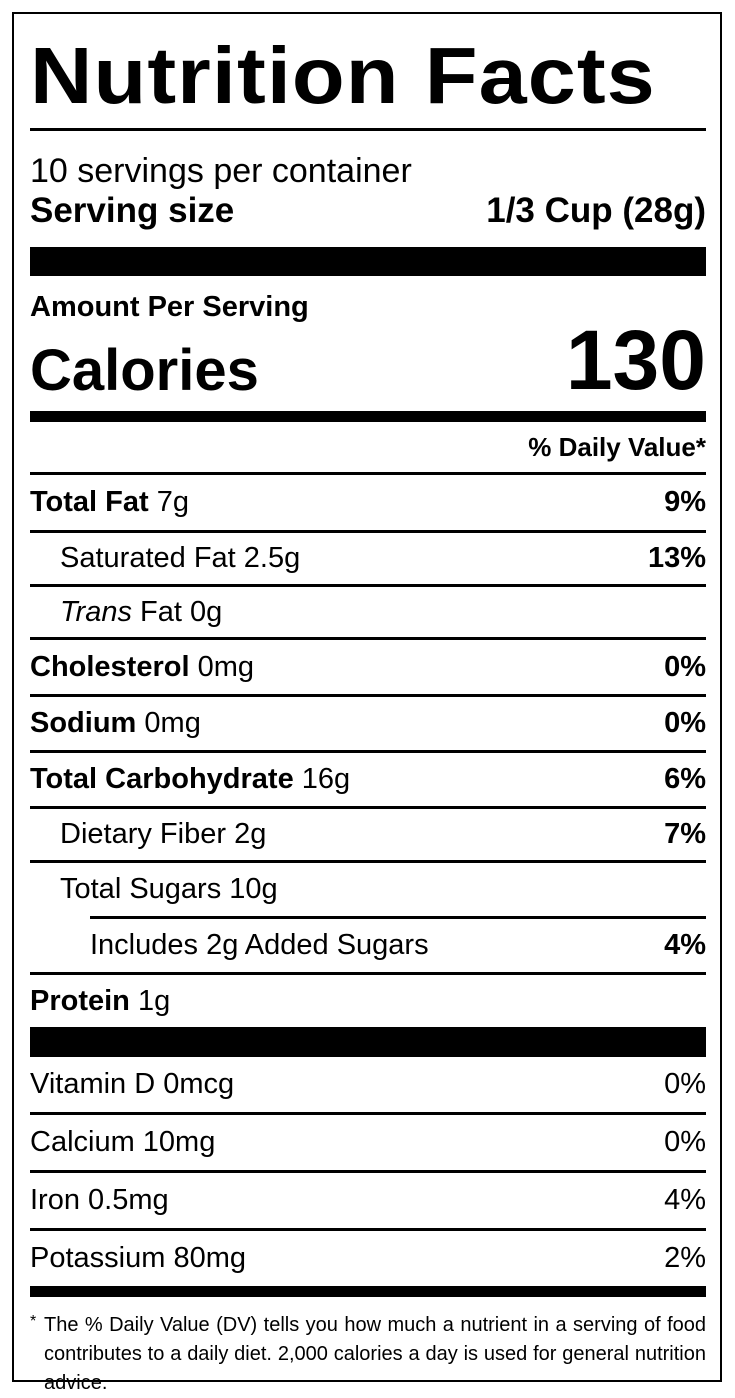 The height and width of the screenshot is (1398, 735). Describe the element at coordinates (173, 502) in the screenshot. I see `nutrient-amount: 7g` at that location.